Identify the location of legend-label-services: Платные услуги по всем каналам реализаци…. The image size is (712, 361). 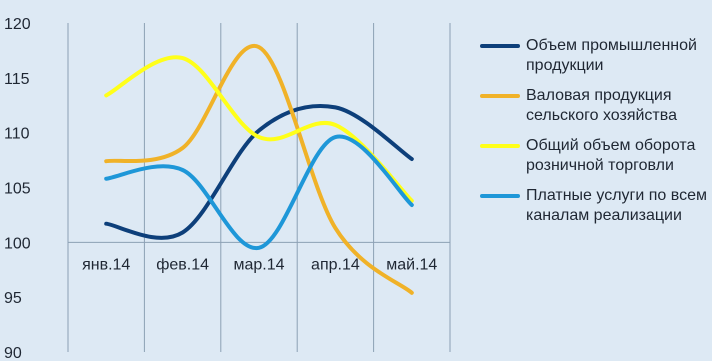
(616, 205).